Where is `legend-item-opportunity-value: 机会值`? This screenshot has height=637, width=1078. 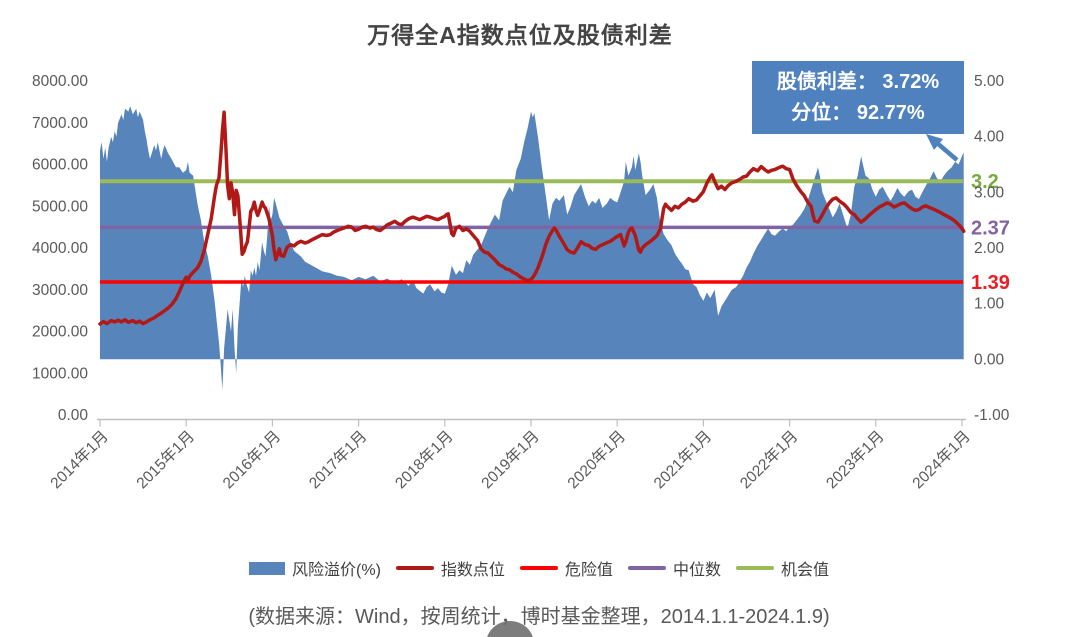 legend-item-opportunity-value: 机会值 is located at coordinates (782, 568).